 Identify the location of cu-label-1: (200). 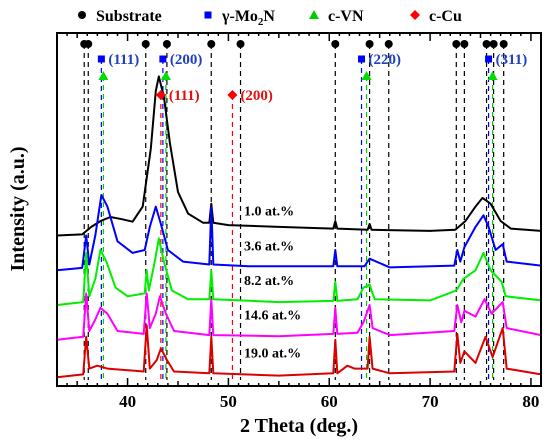
(256, 96).